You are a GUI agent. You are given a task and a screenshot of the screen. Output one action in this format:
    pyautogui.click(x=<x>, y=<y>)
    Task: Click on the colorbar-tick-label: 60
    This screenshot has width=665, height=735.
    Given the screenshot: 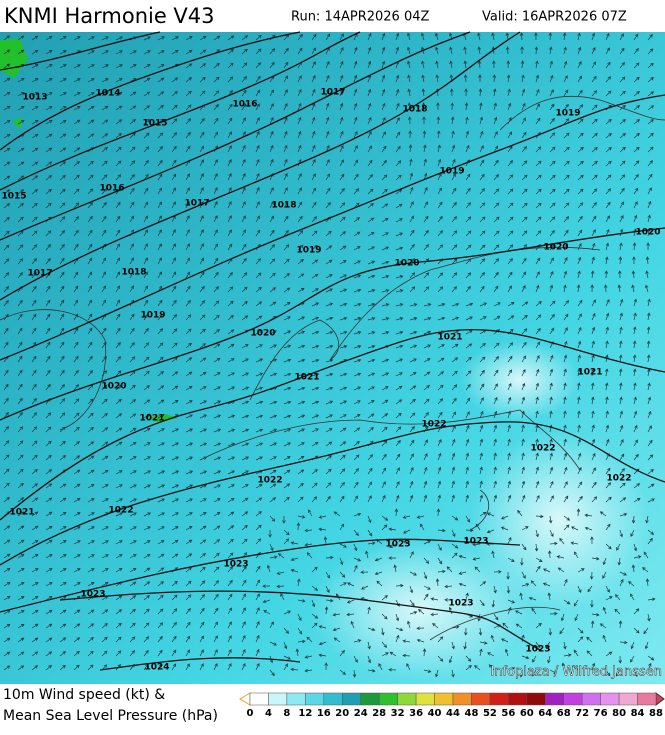 What is the action you would take?
    pyautogui.click(x=527, y=713)
    